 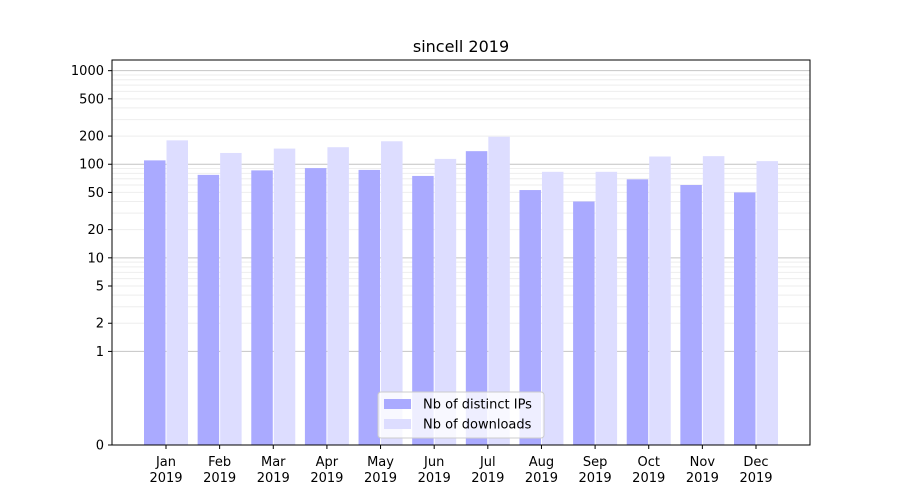 I want to click on x-tick-label-month: Mar, so click(x=273, y=462).